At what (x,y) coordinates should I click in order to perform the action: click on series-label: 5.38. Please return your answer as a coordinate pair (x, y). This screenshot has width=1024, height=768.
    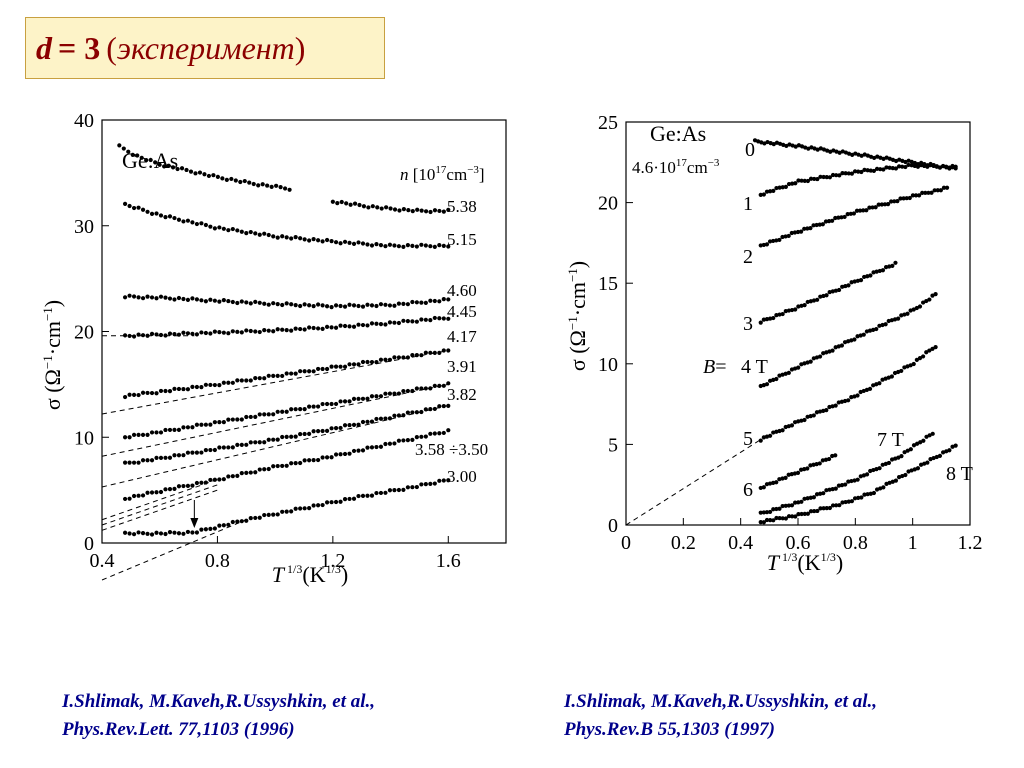
    Looking at the image, I should click on (462, 206).